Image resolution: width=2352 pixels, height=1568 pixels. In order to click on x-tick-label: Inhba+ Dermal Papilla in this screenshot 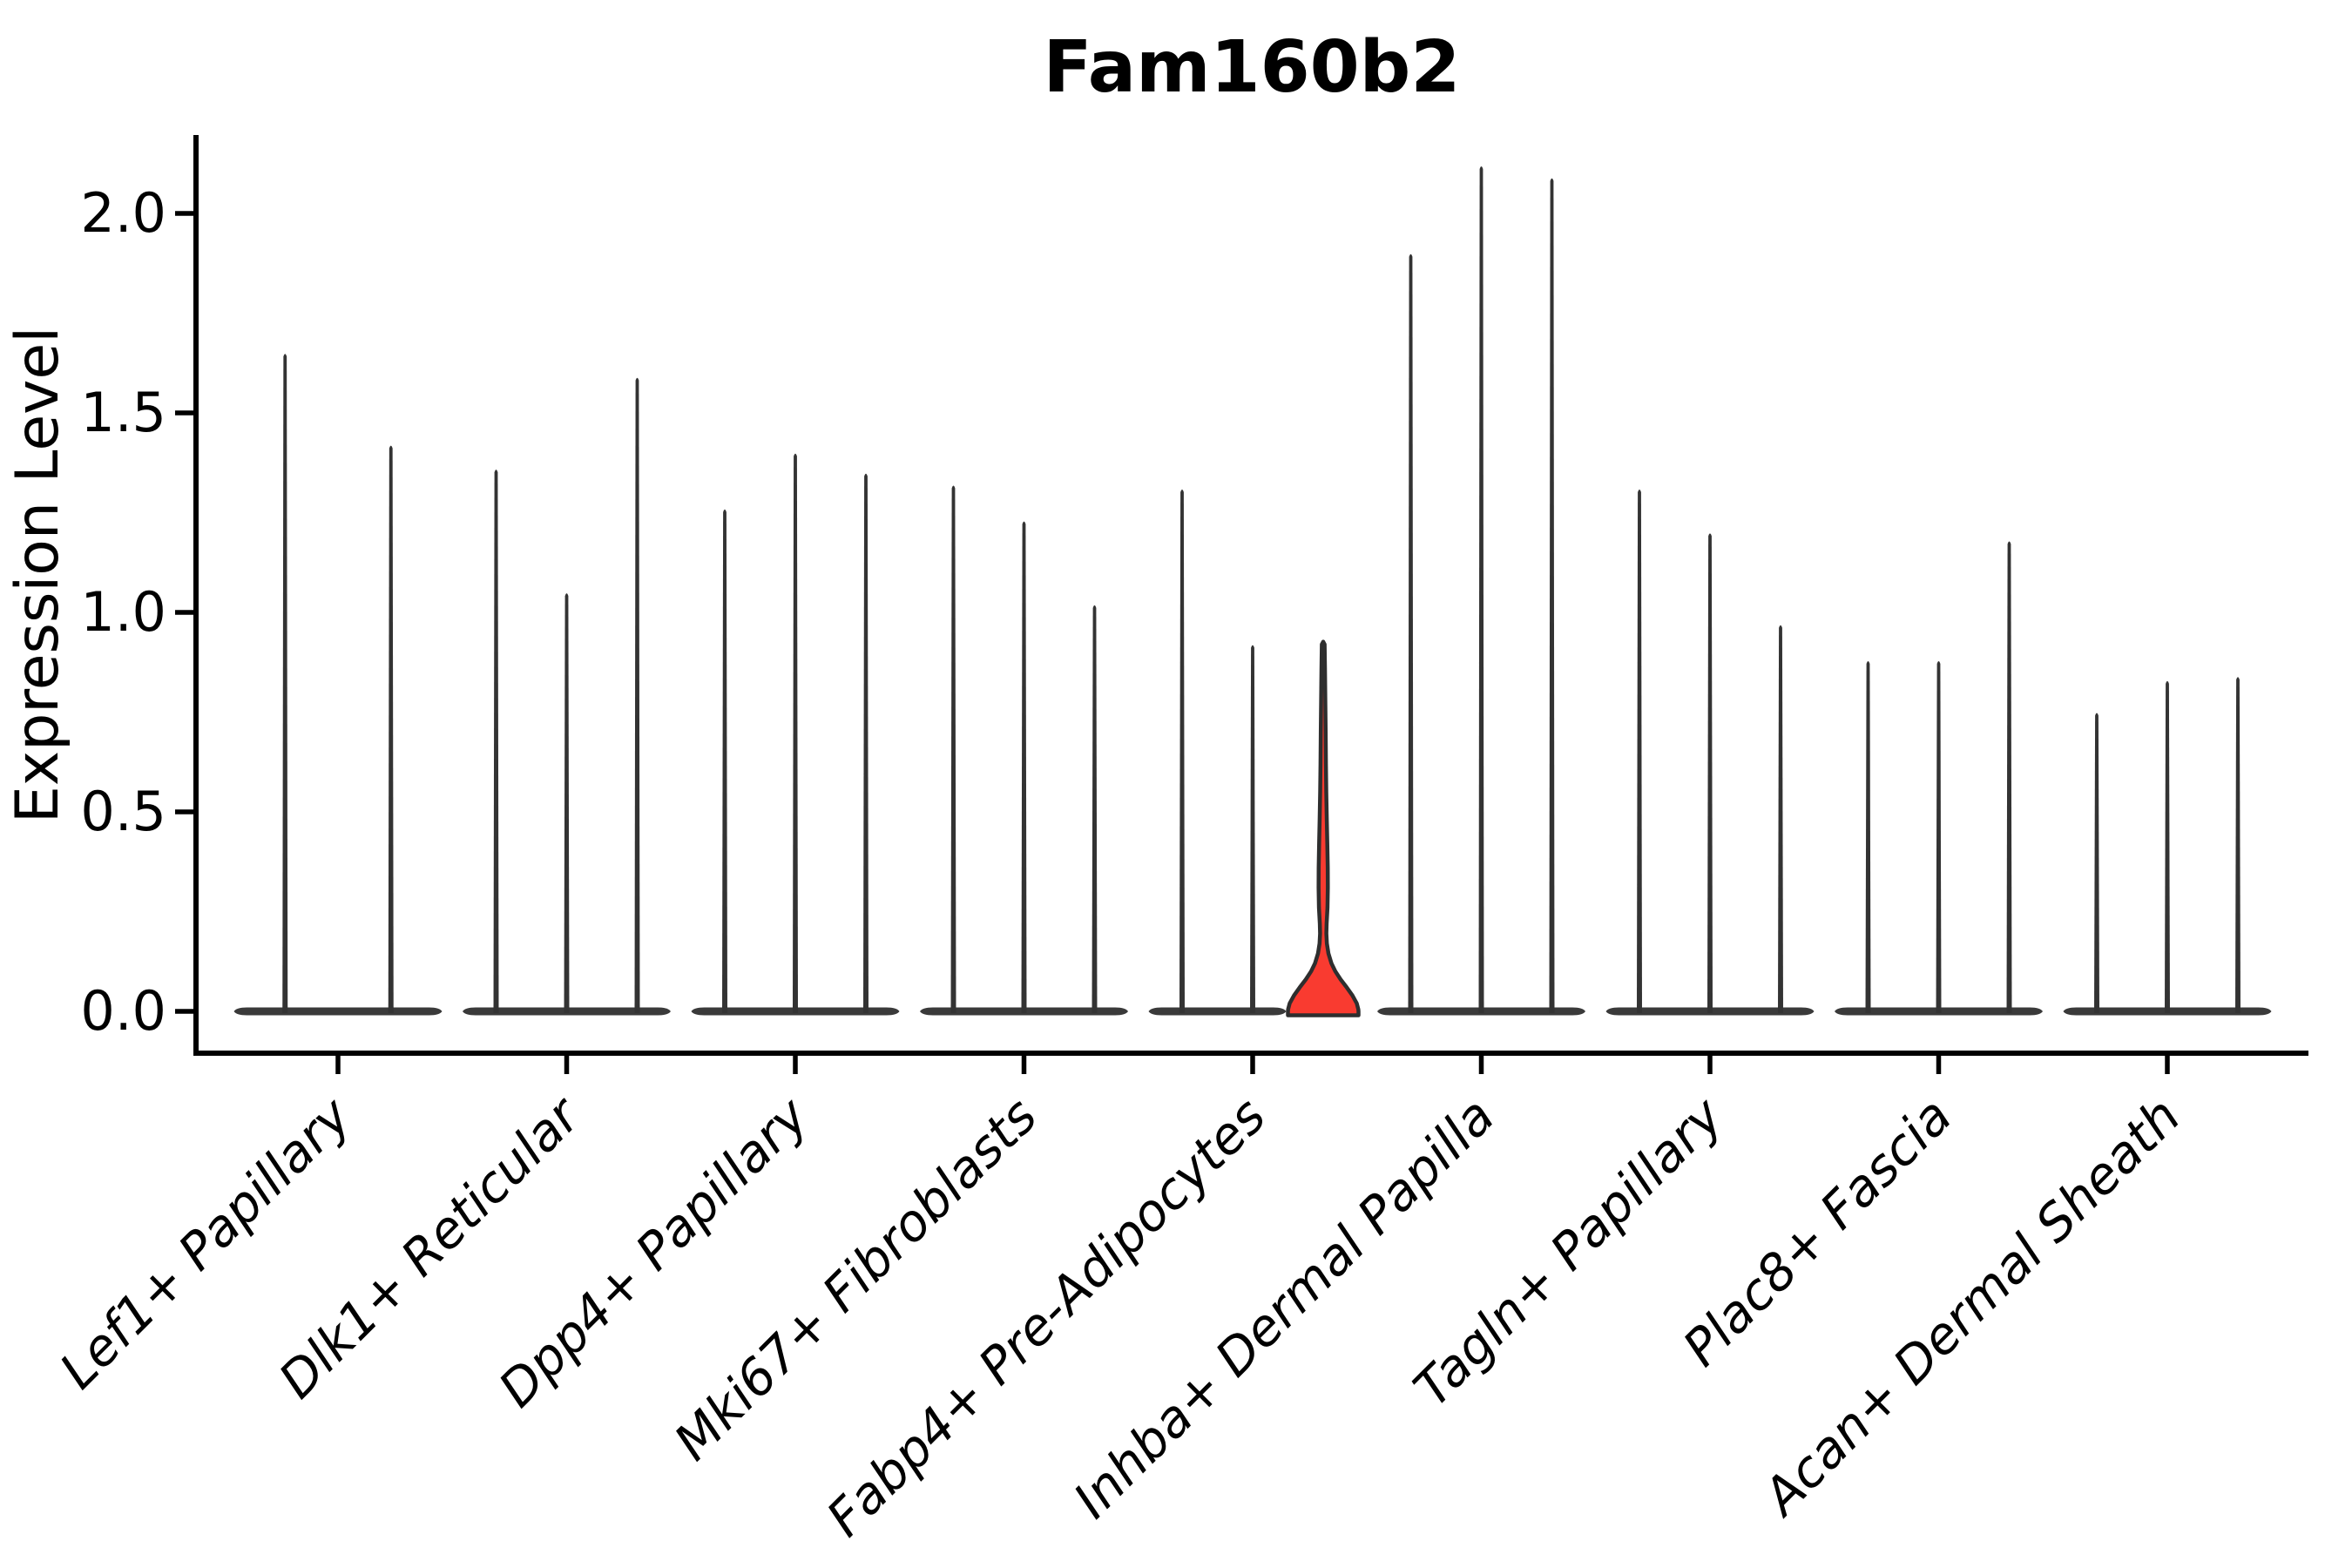, I will do `click(1283, 1308)`.